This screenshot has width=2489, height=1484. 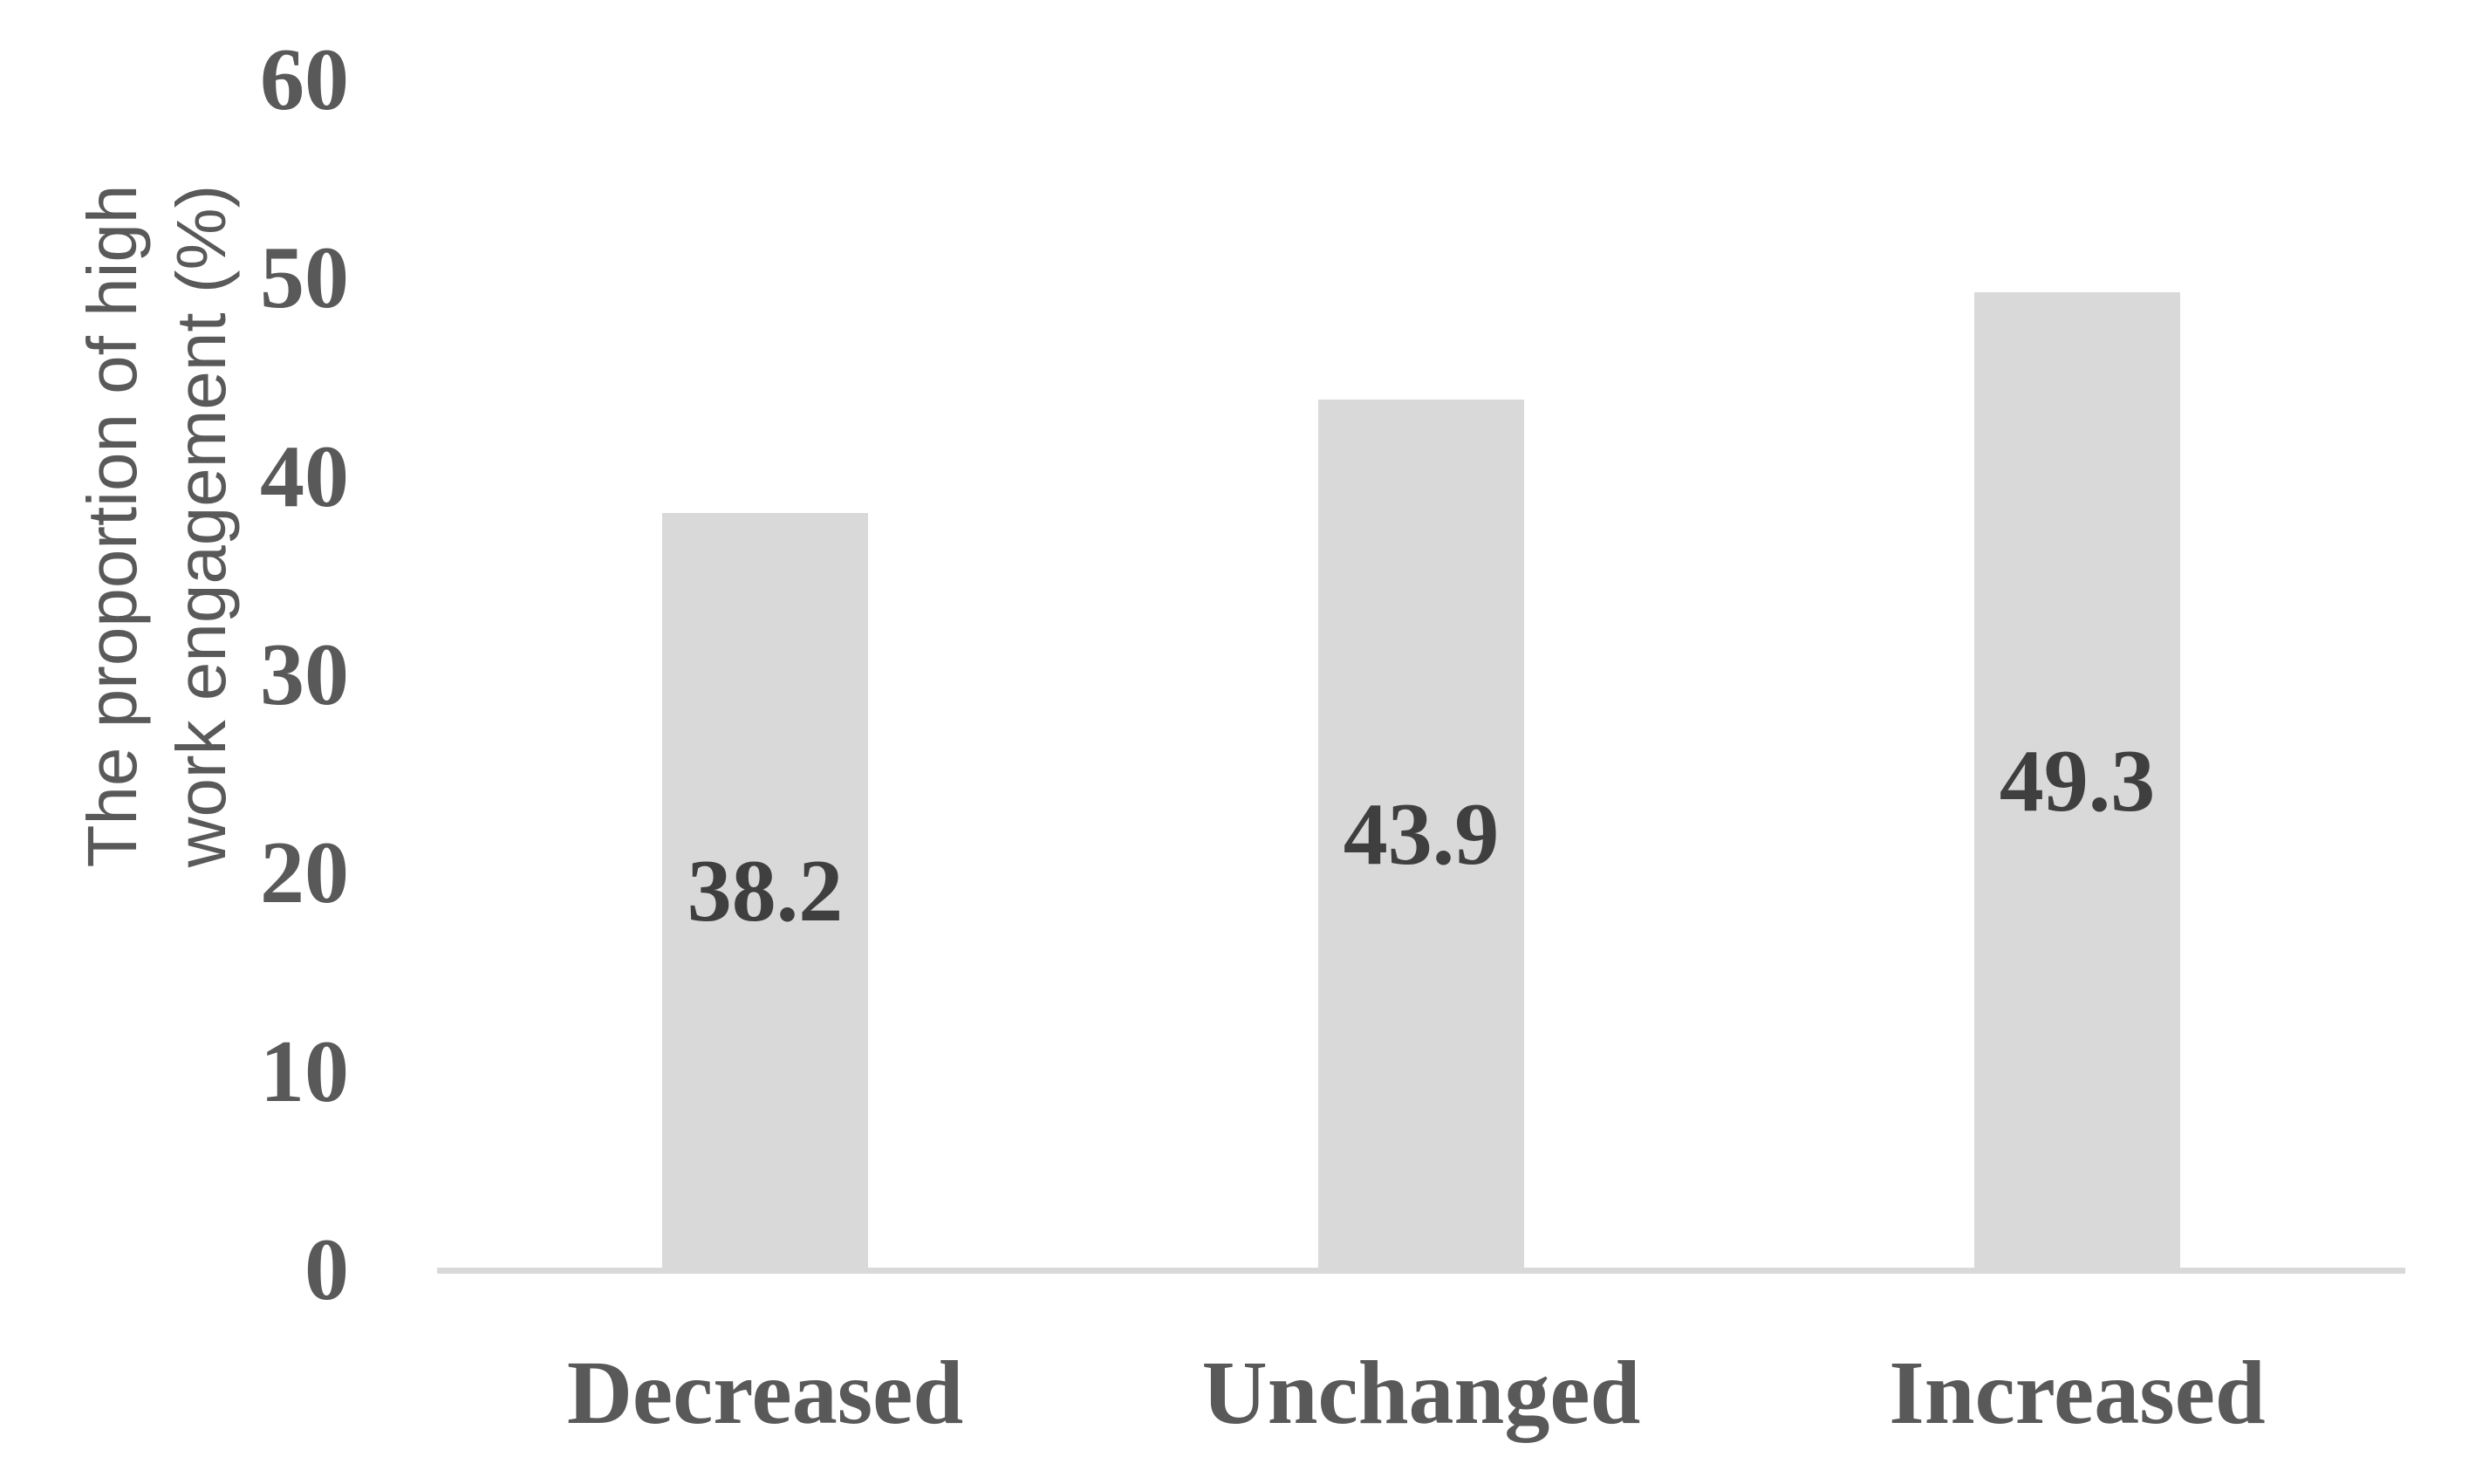 I want to click on y-tick-label-40: 40, so click(x=304, y=476).